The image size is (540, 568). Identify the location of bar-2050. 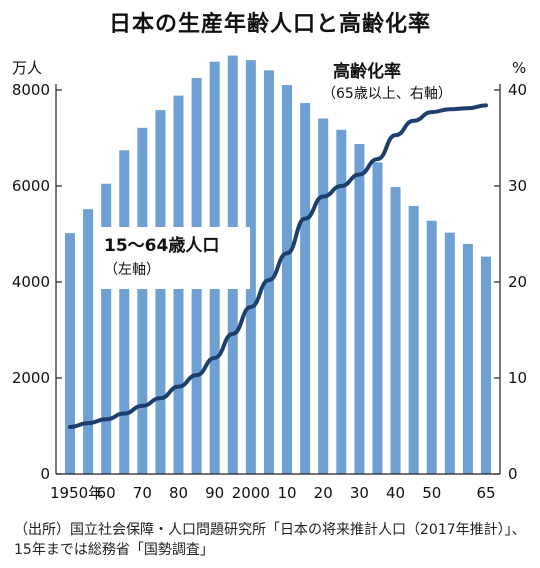
(431, 347).